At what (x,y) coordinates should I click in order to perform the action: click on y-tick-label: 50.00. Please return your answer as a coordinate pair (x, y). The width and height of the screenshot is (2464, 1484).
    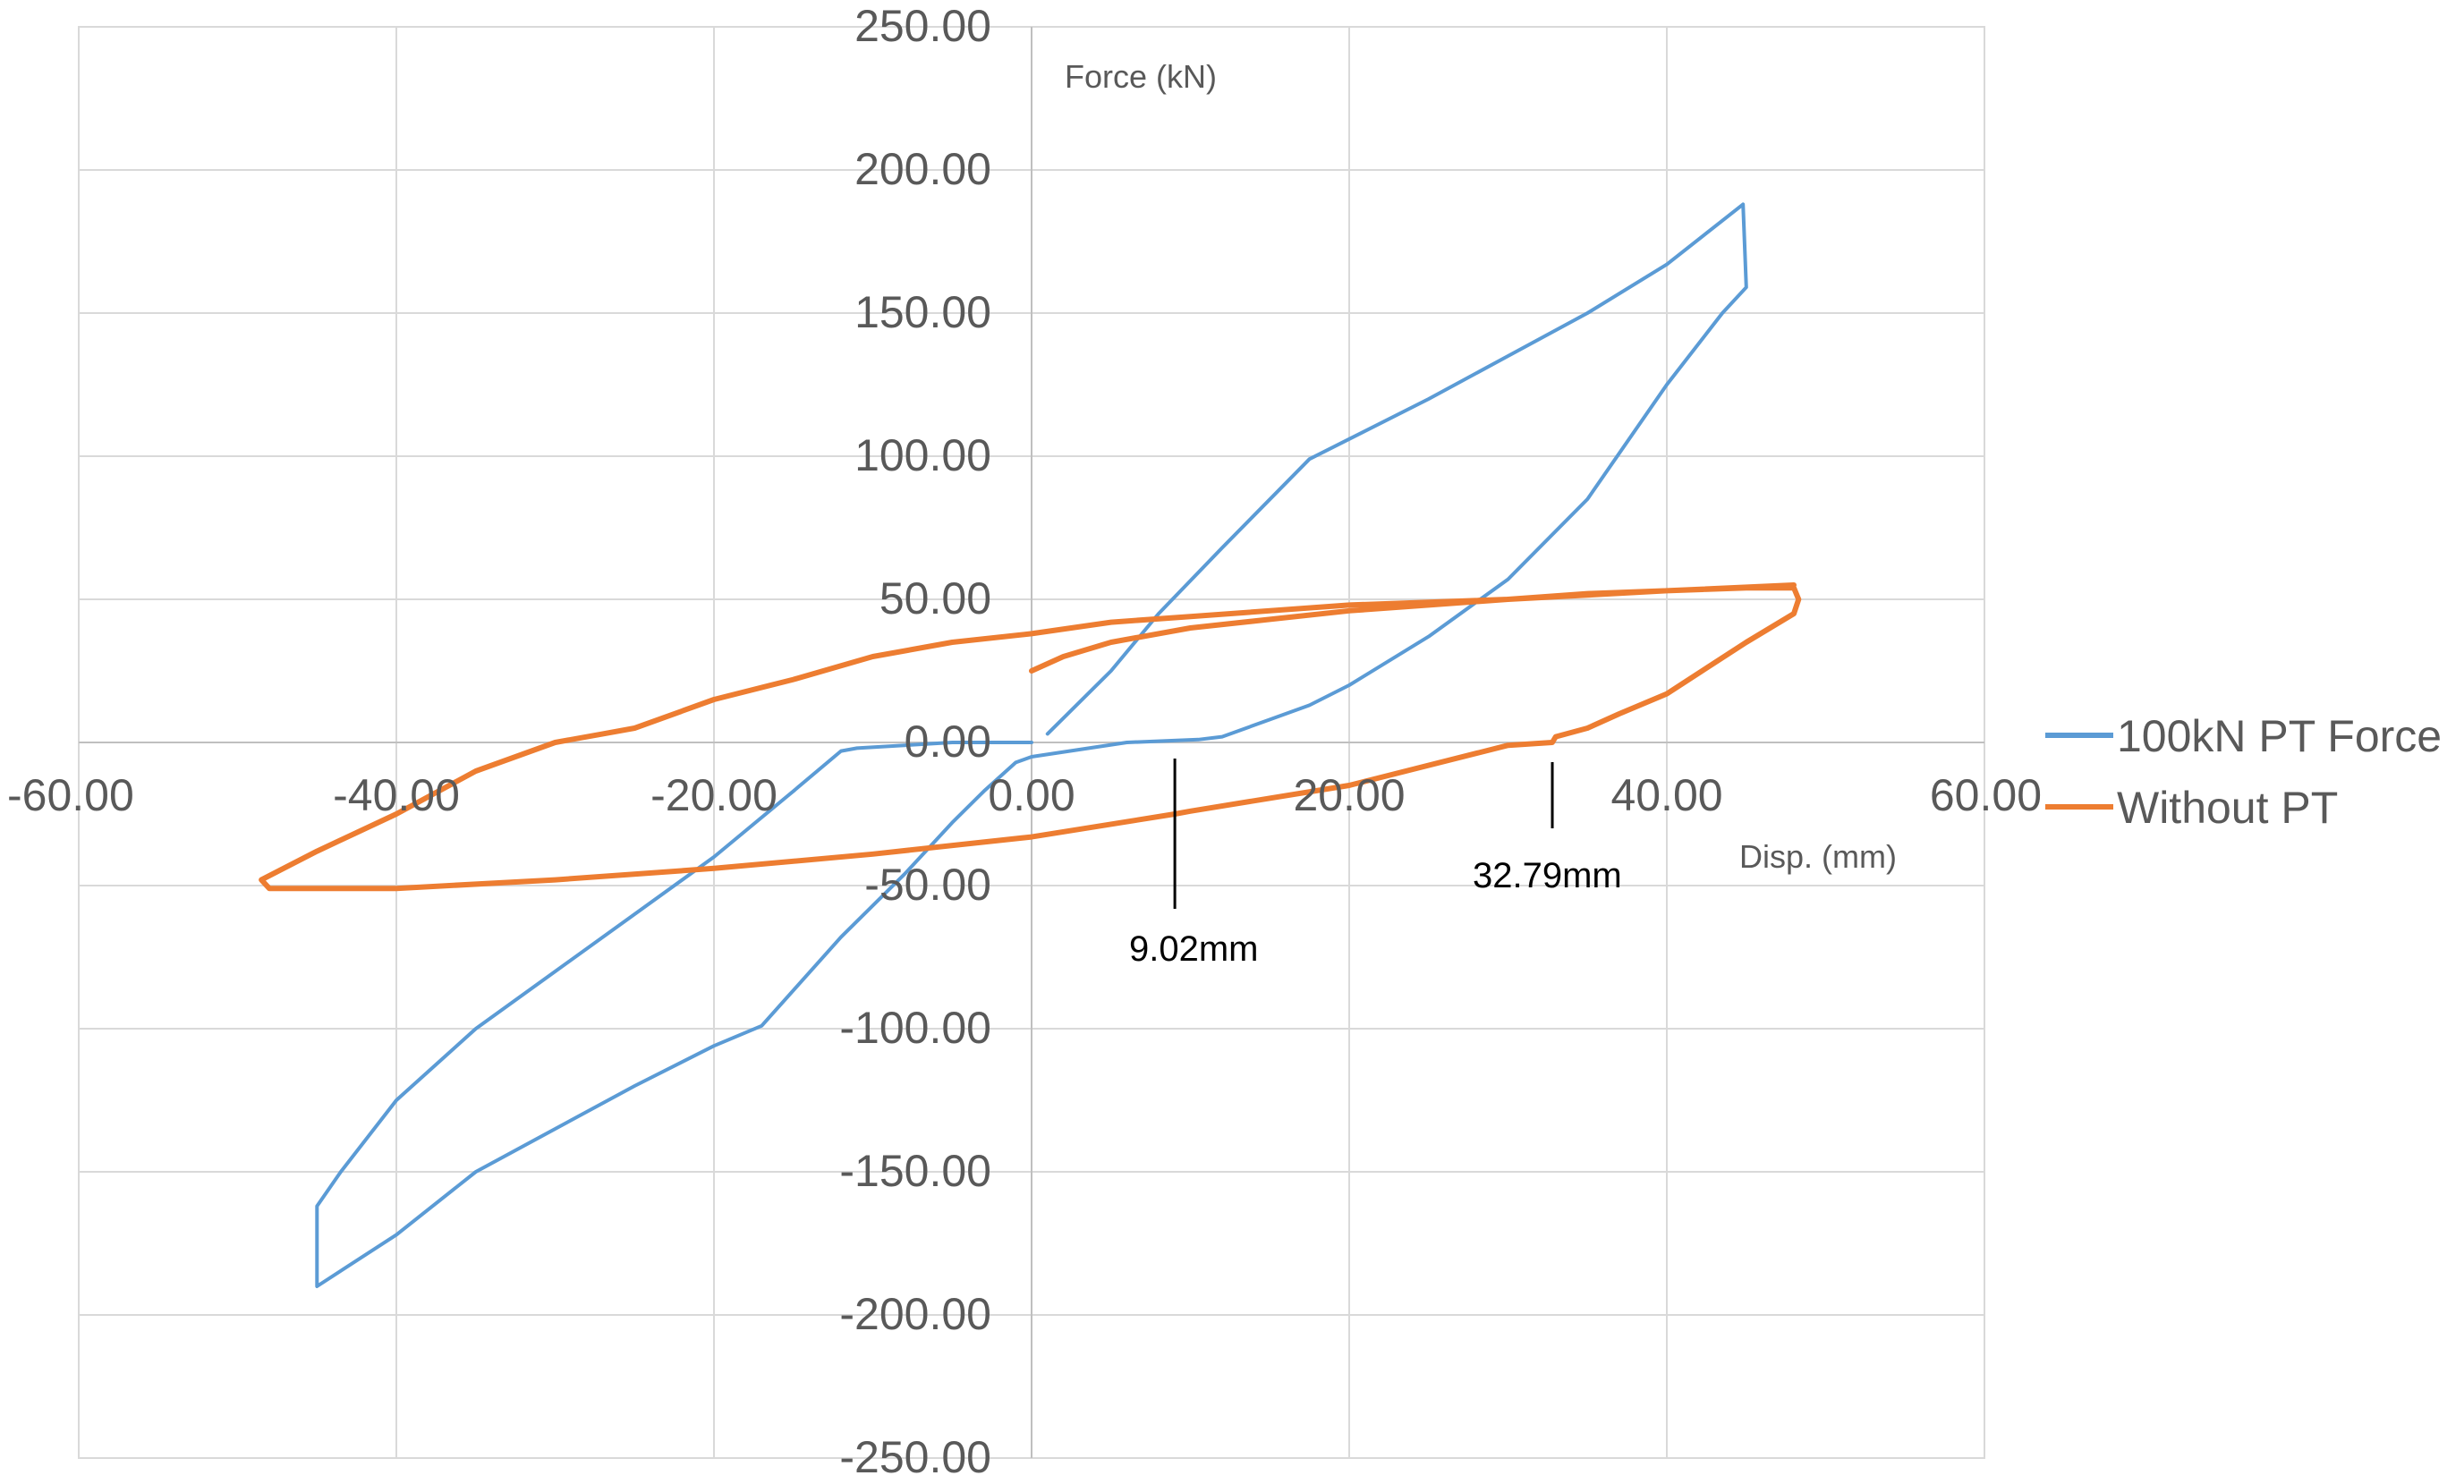
    Looking at the image, I should click on (935, 598).